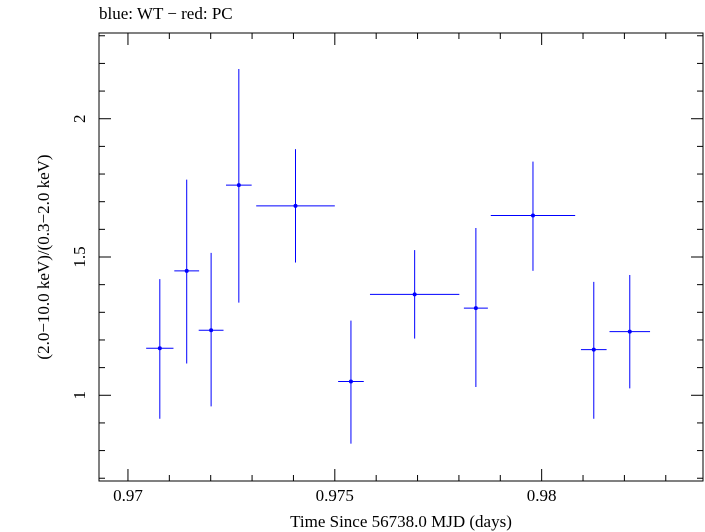 The image size is (705, 532). I want to click on y-axis-label: (2.0−10.0 keV)/(0.3−2.0 keV), so click(43, 256).